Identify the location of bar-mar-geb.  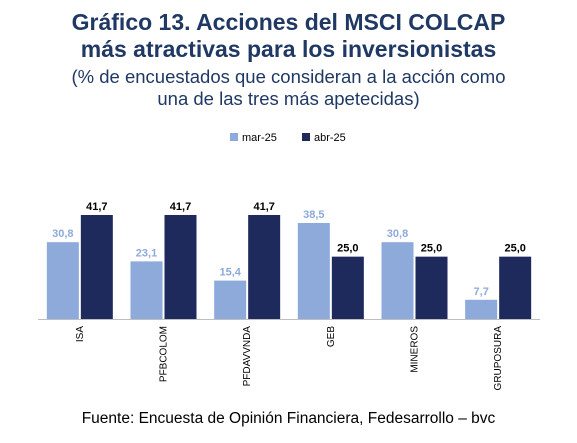
(313, 270).